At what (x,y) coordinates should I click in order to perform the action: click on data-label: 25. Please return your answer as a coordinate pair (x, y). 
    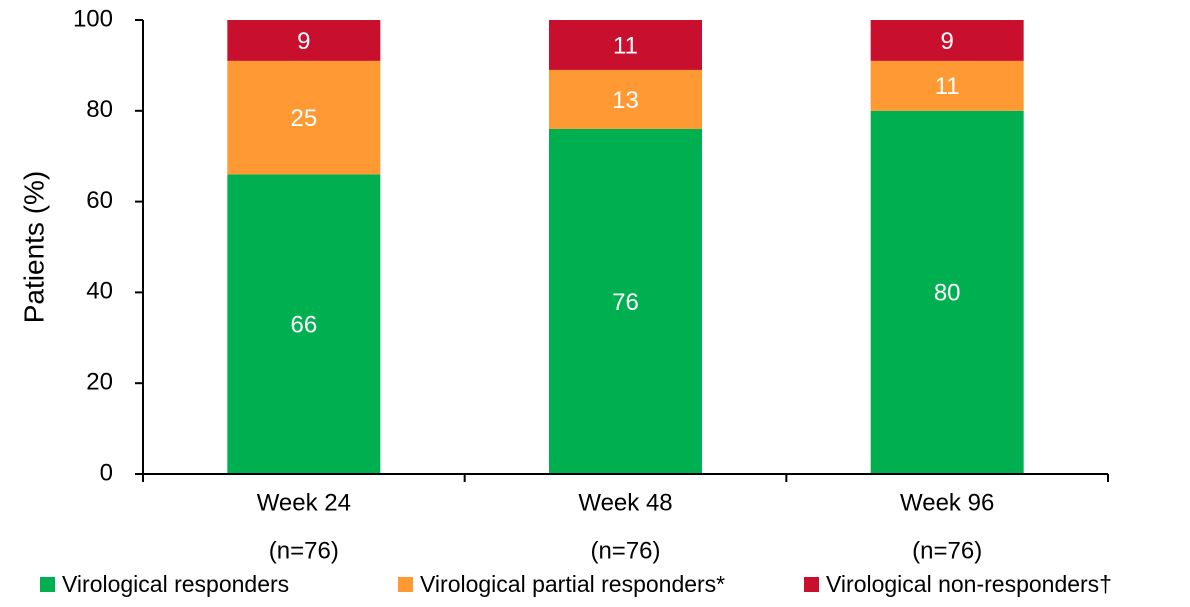
    Looking at the image, I should click on (303, 118).